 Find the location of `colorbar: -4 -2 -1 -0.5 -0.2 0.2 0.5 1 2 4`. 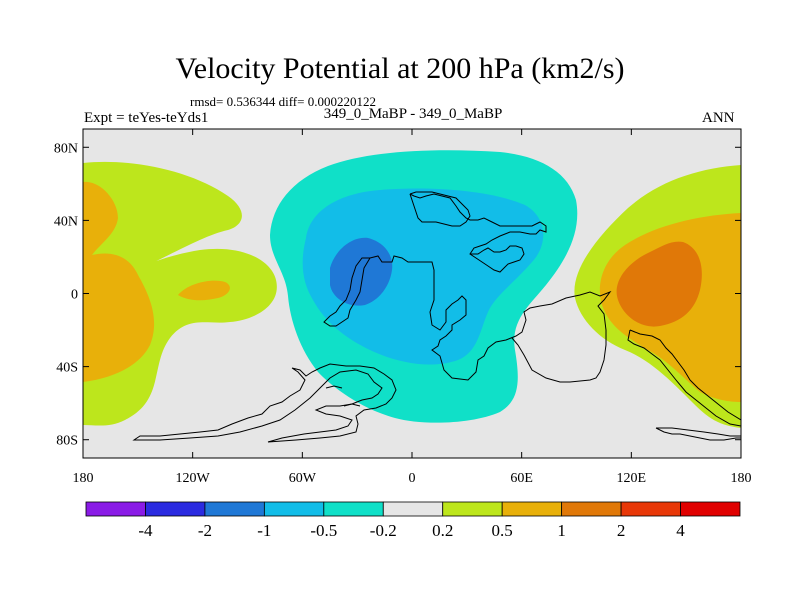

colorbar: -4 -2 -1 -0.5 -0.2 0.2 0.5 1 2 4 is located at coordinates (413, 520).